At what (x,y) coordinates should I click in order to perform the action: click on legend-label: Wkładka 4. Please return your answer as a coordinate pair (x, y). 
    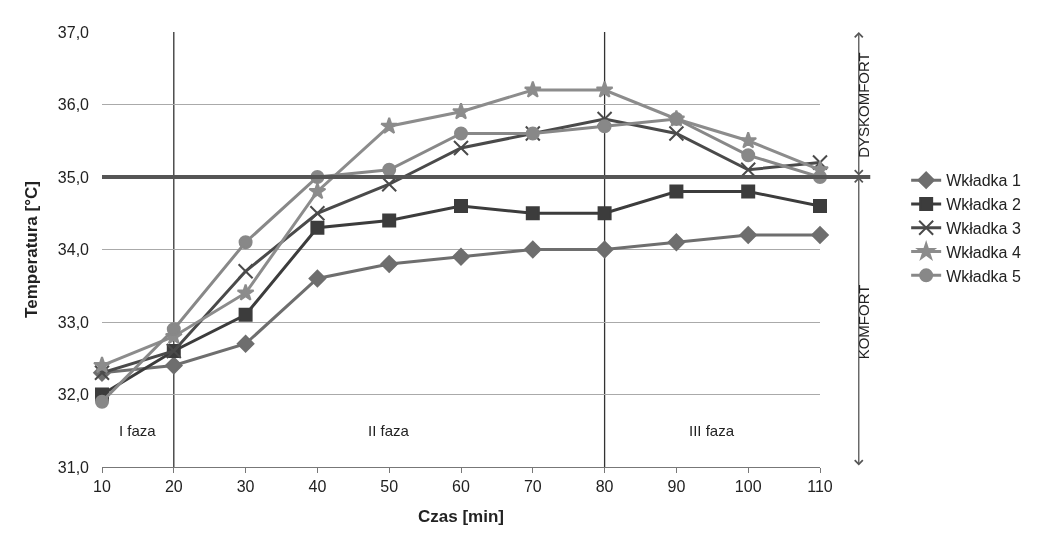
    Looking at the image, I should click on (983, 252).